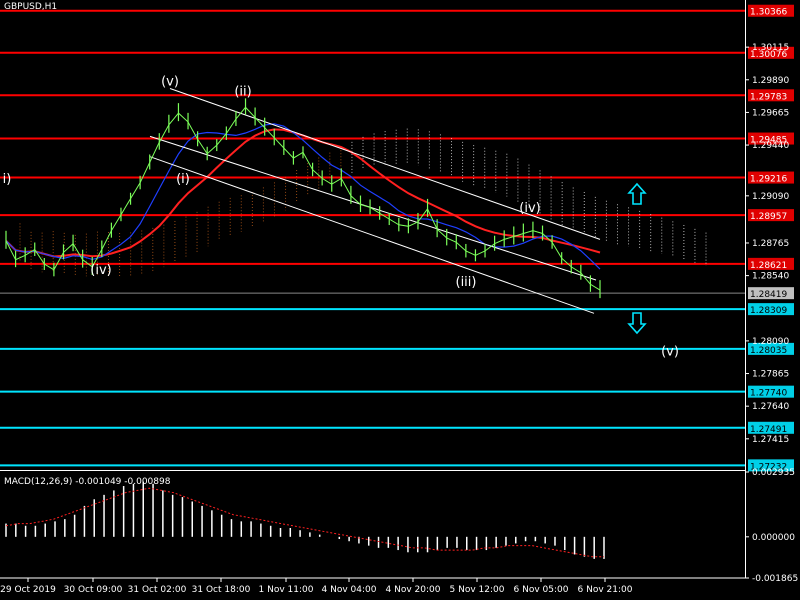  I want to click on macd-tick-label: 0.000000, so click(773, 538).